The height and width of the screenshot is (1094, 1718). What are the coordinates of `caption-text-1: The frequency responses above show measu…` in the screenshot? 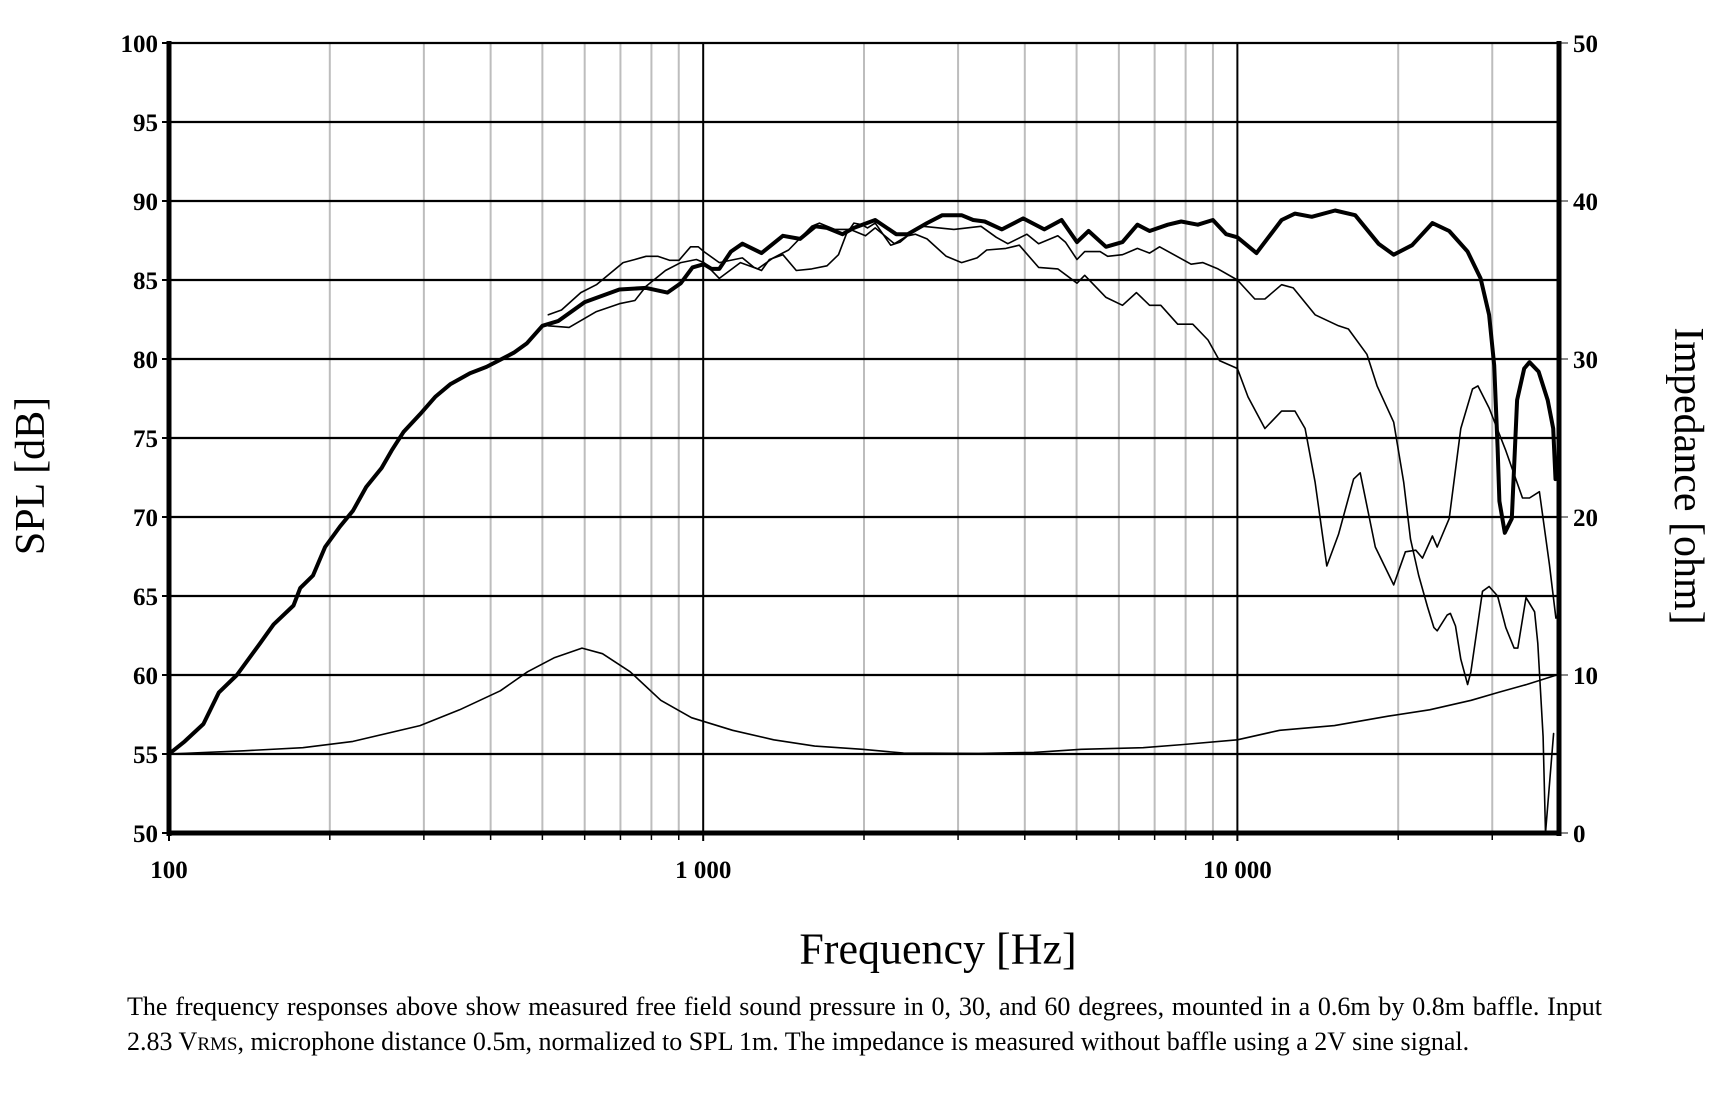 It's located at (864, 1024).